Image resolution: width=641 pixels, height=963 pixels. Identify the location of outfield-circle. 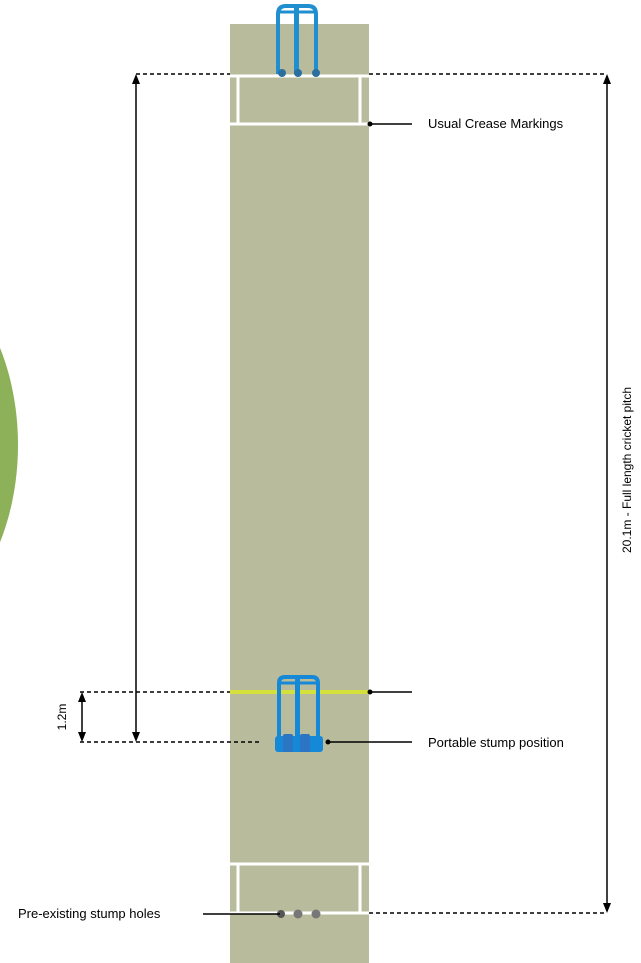
(9, 445).